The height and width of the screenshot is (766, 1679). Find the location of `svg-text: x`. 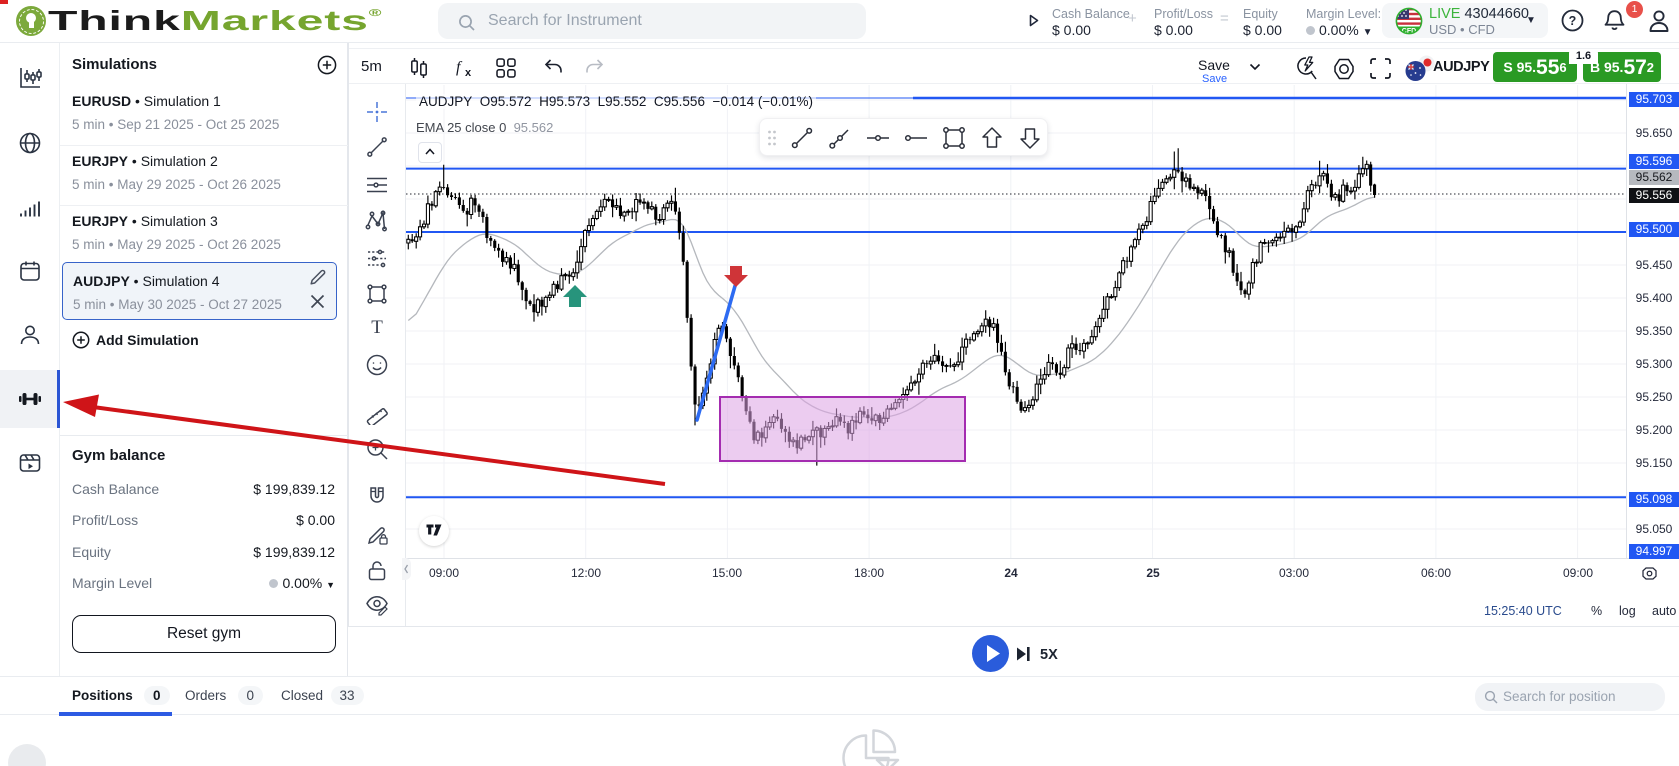

svg-text: x is located at coordinates (468, 73).